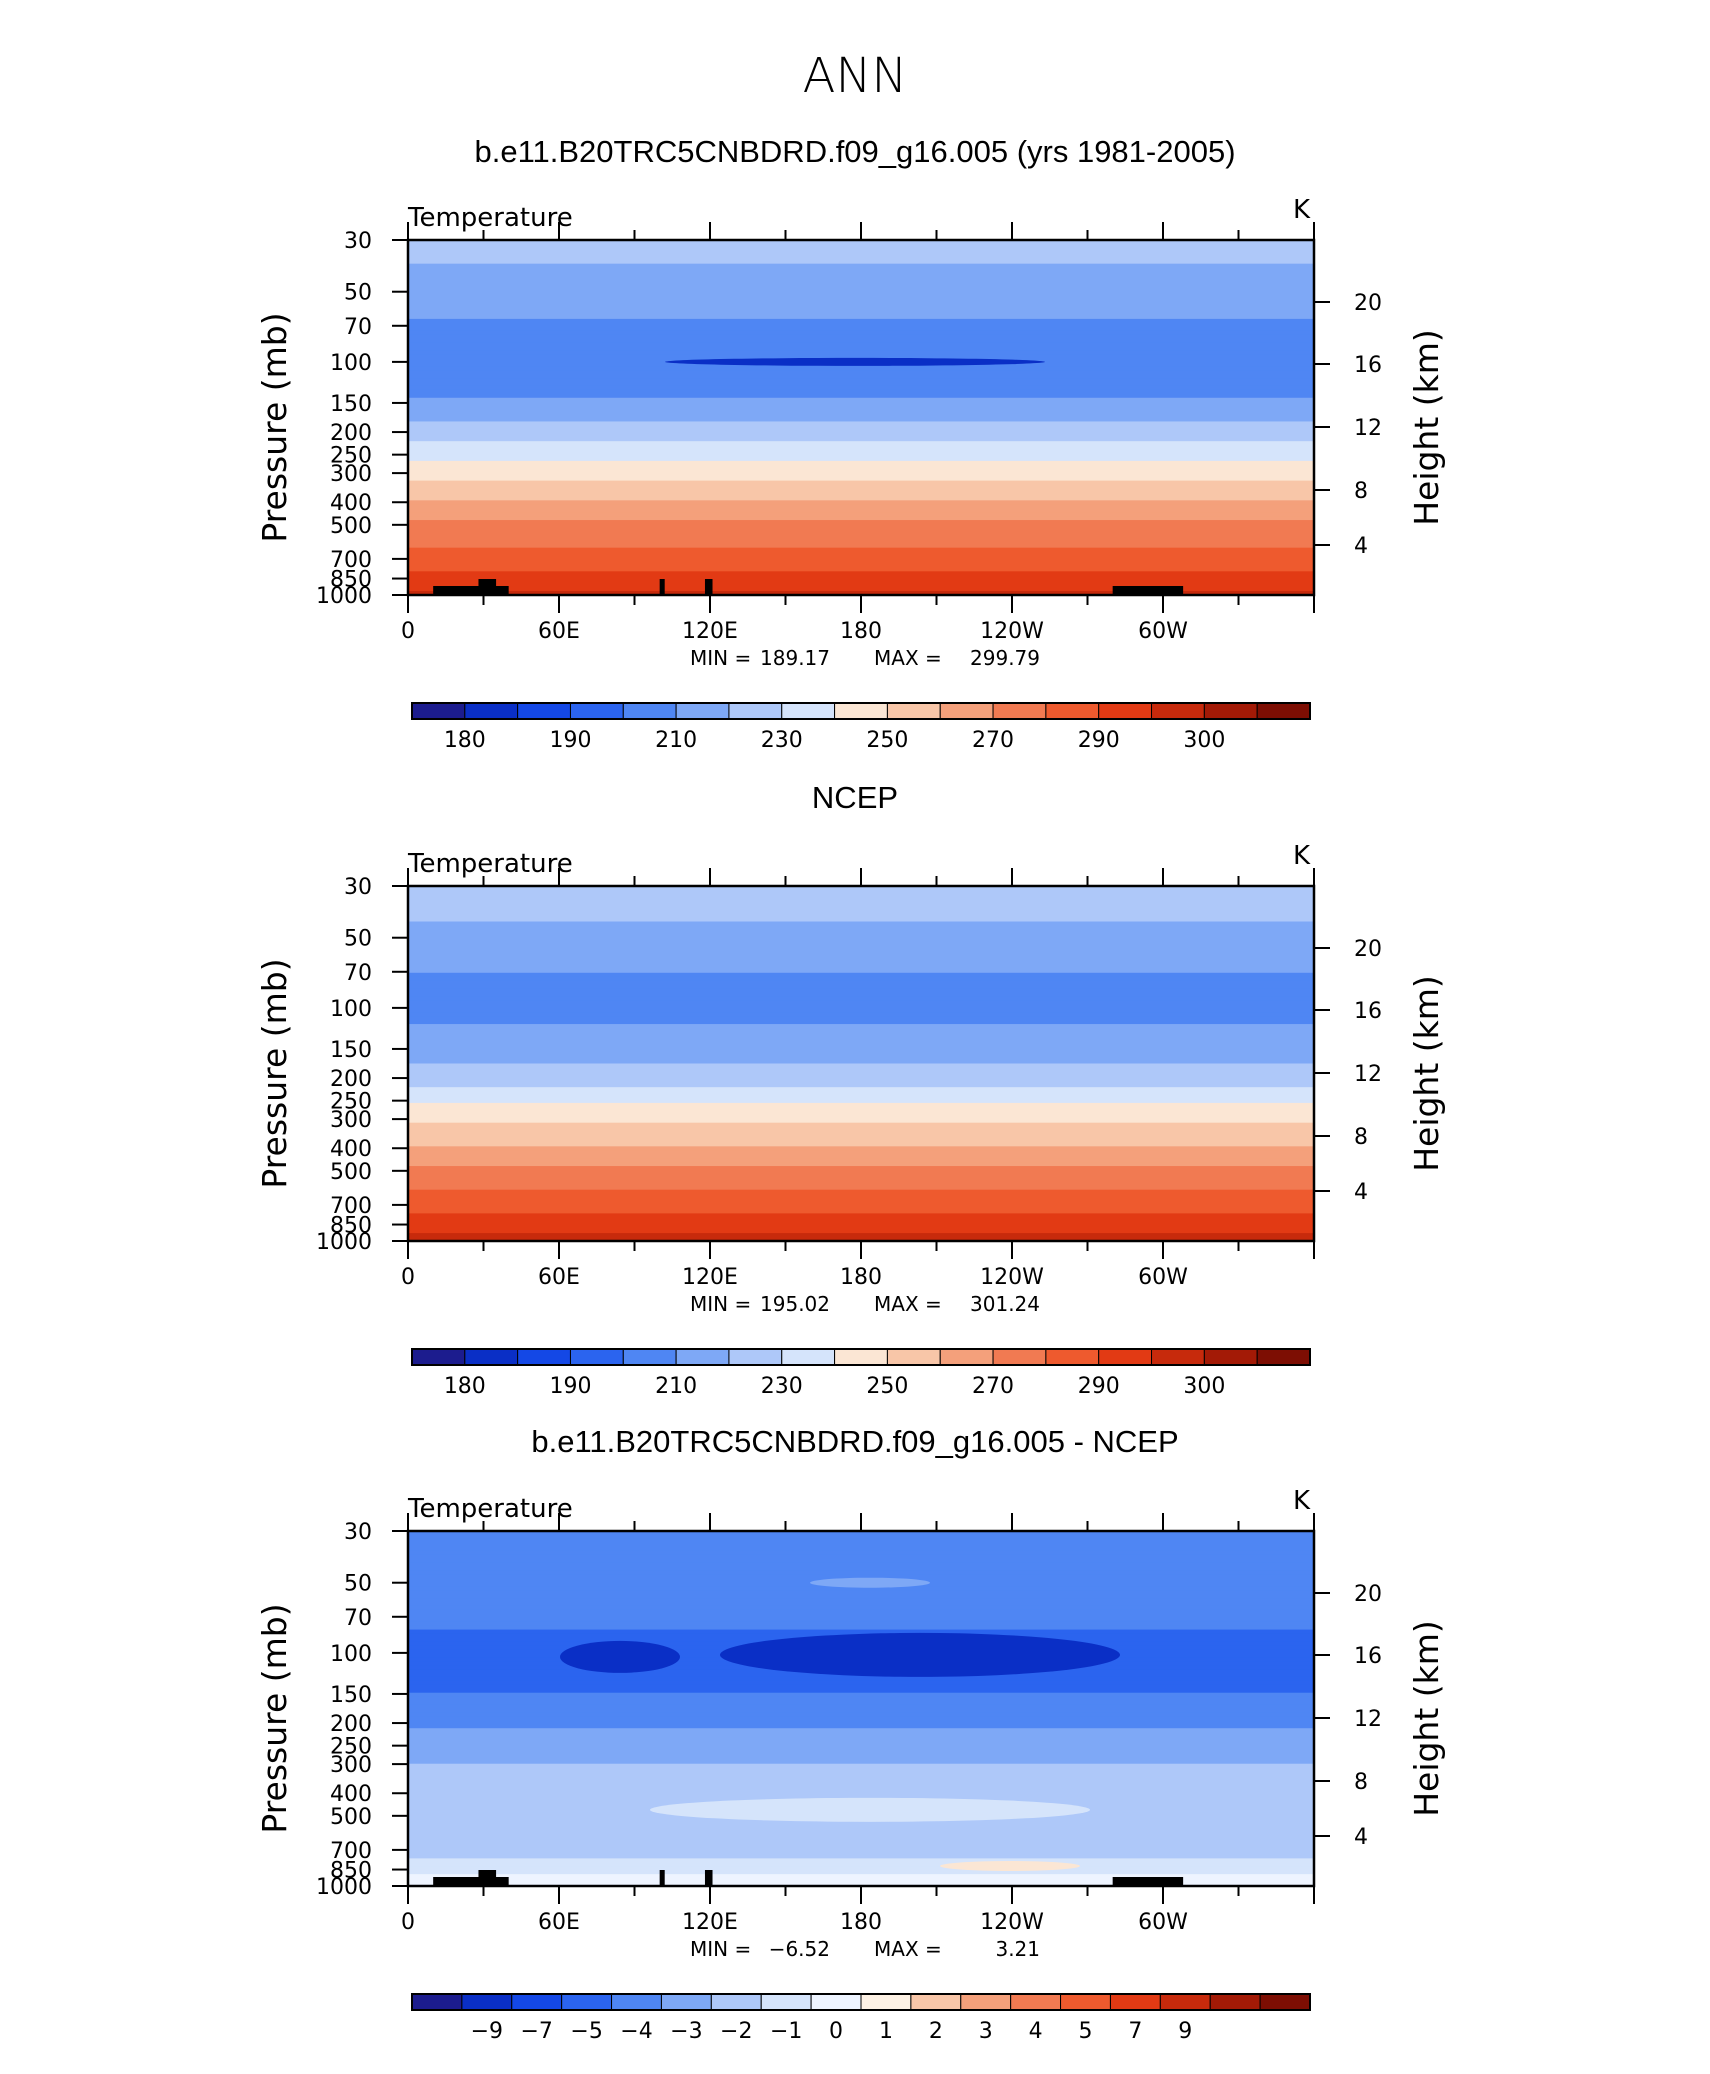 The image size is (1710, 2074). What do you see at coordinates (1426, 427) in the screenshot?
I see `right-axis-label: Height (km)` at bounding box center [1426, 427].